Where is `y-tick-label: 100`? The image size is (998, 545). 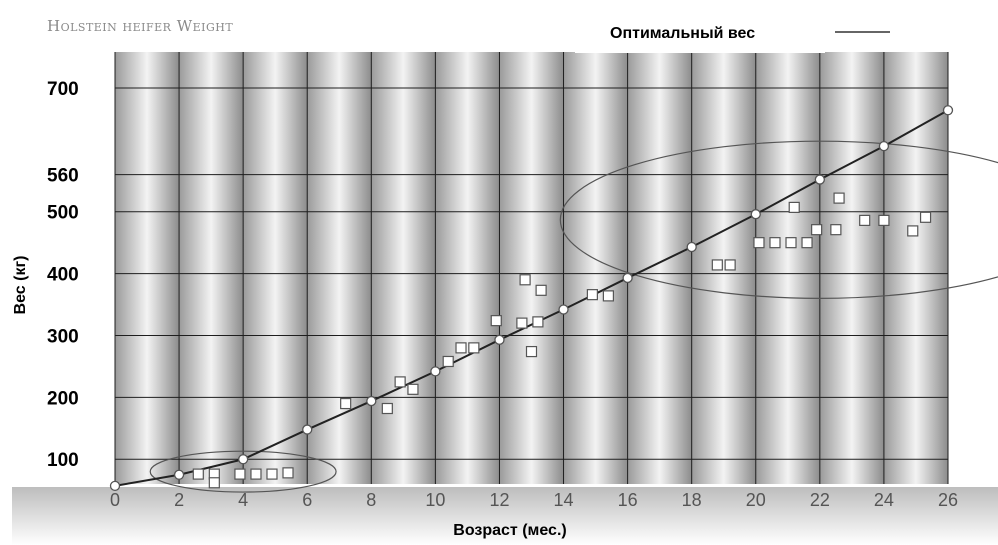 y-tick-label: 100 is located at coordinates (63, 460).